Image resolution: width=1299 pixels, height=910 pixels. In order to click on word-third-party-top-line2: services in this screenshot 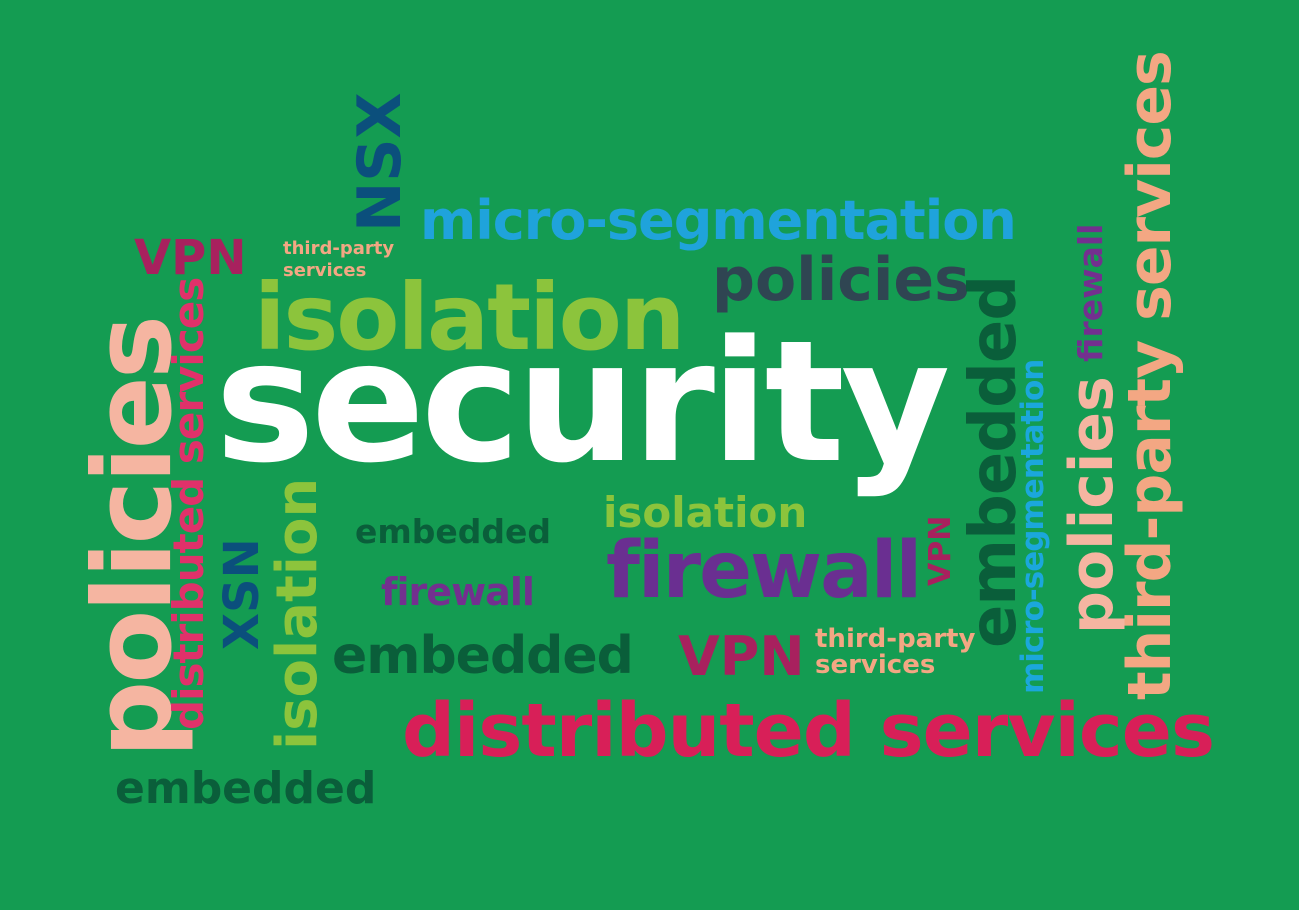, I will do `click(325, 270)`.